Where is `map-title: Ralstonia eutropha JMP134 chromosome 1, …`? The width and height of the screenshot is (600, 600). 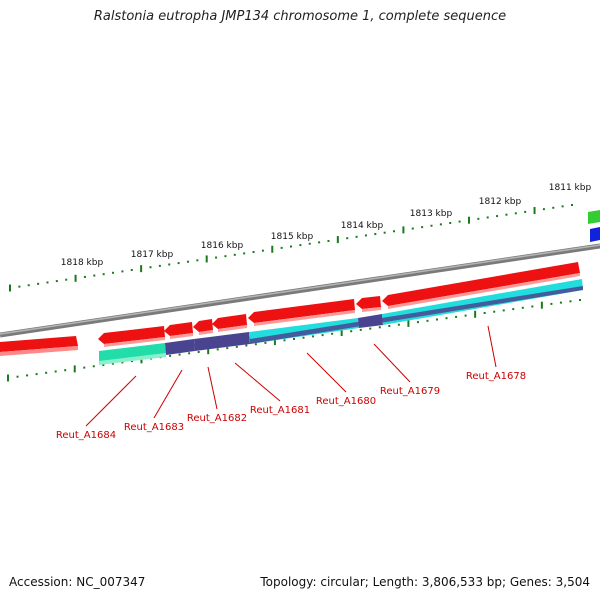
map-title: Ralstonia eutropha JMP134 chromosome 1, … is located at coordinates (300, 16).